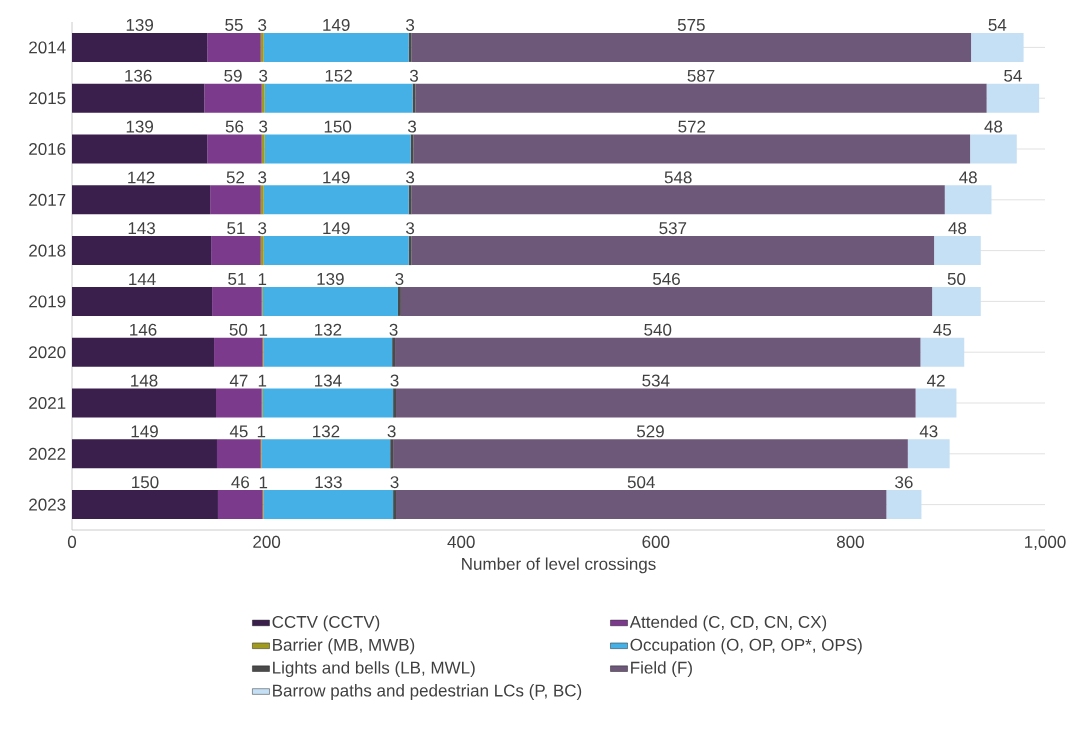 This screenshot has height=734, width=1086. What do you see at coordinates (461, 541) in the screenshot?
I see `x-tick-label: 400` at bounding box center [461, 541].